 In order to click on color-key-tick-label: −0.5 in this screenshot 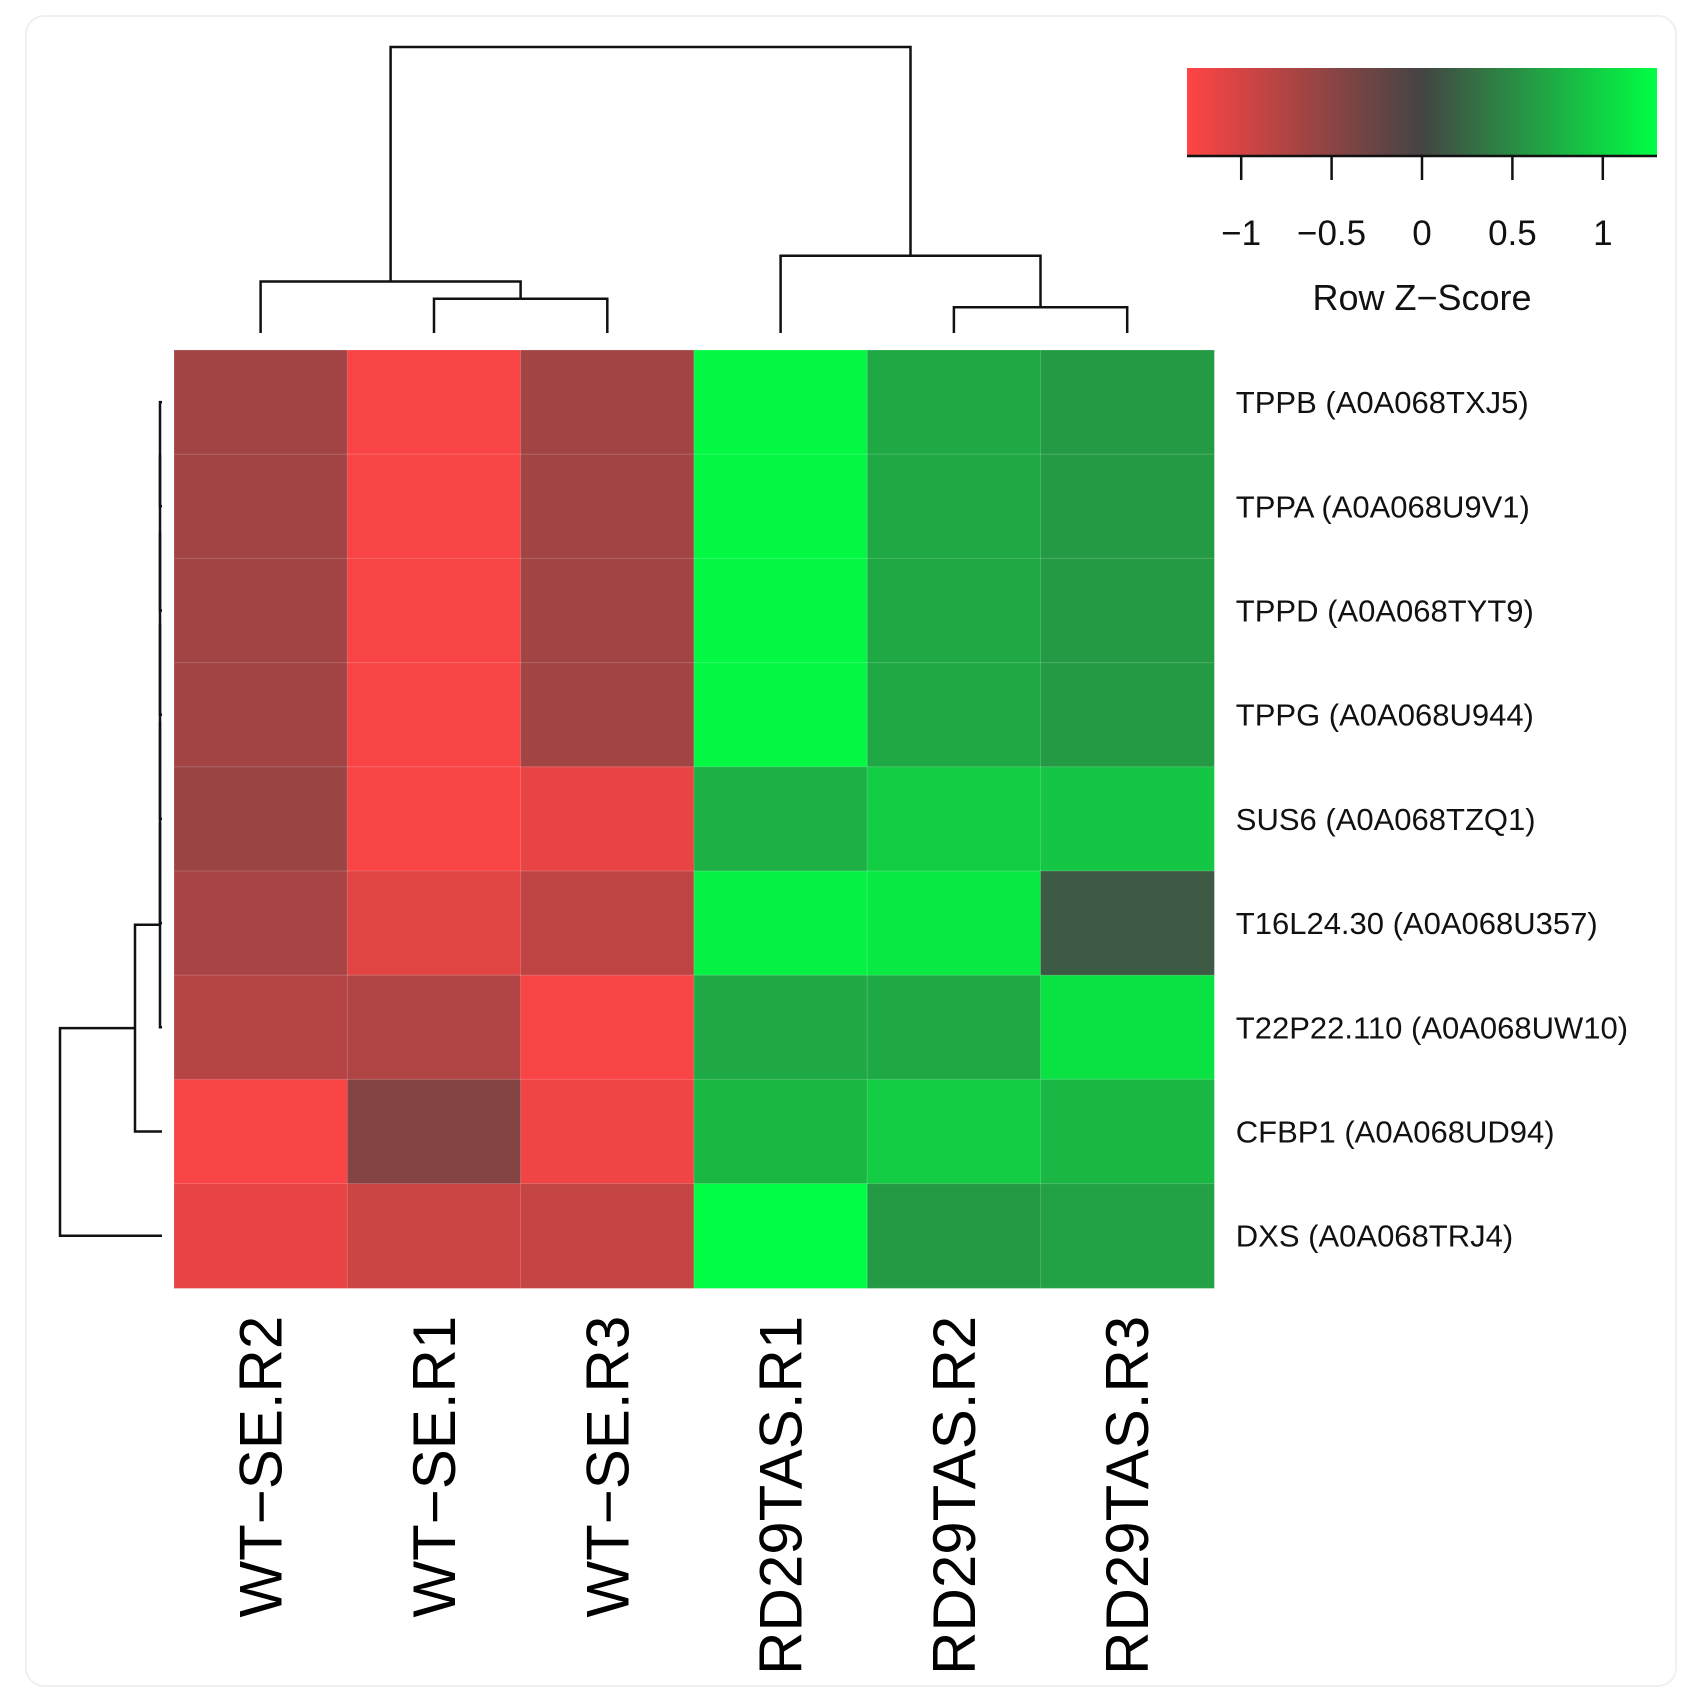, I will do `click(1331, 233)`.